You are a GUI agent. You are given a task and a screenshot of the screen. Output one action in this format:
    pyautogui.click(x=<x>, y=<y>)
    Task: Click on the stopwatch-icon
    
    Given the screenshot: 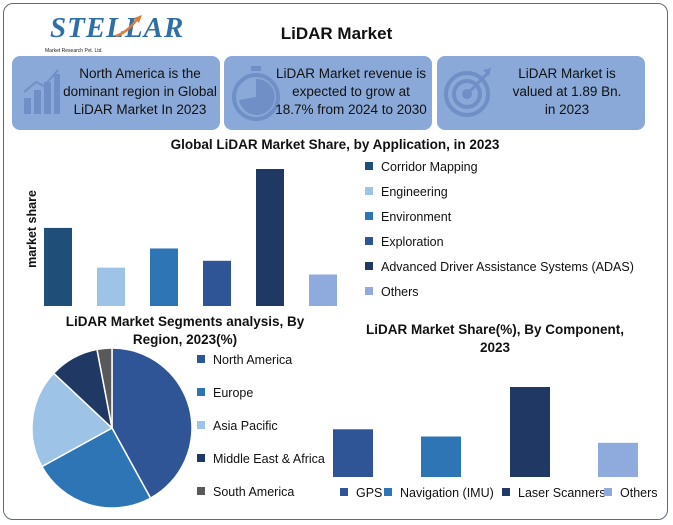 What is the action you would take?
    pyautogui.click(x=256, y=93)
    